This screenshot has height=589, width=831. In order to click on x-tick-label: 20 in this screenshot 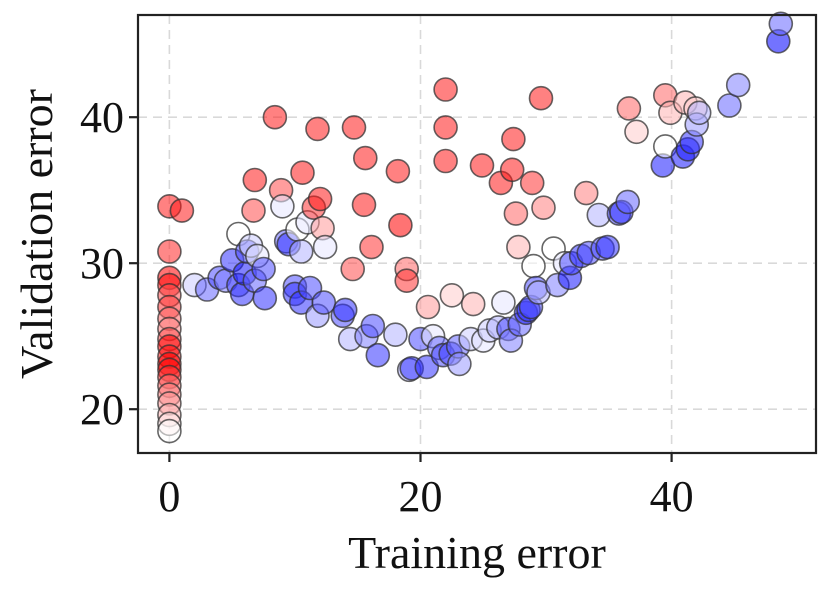, I will do `click(421, 496)`.